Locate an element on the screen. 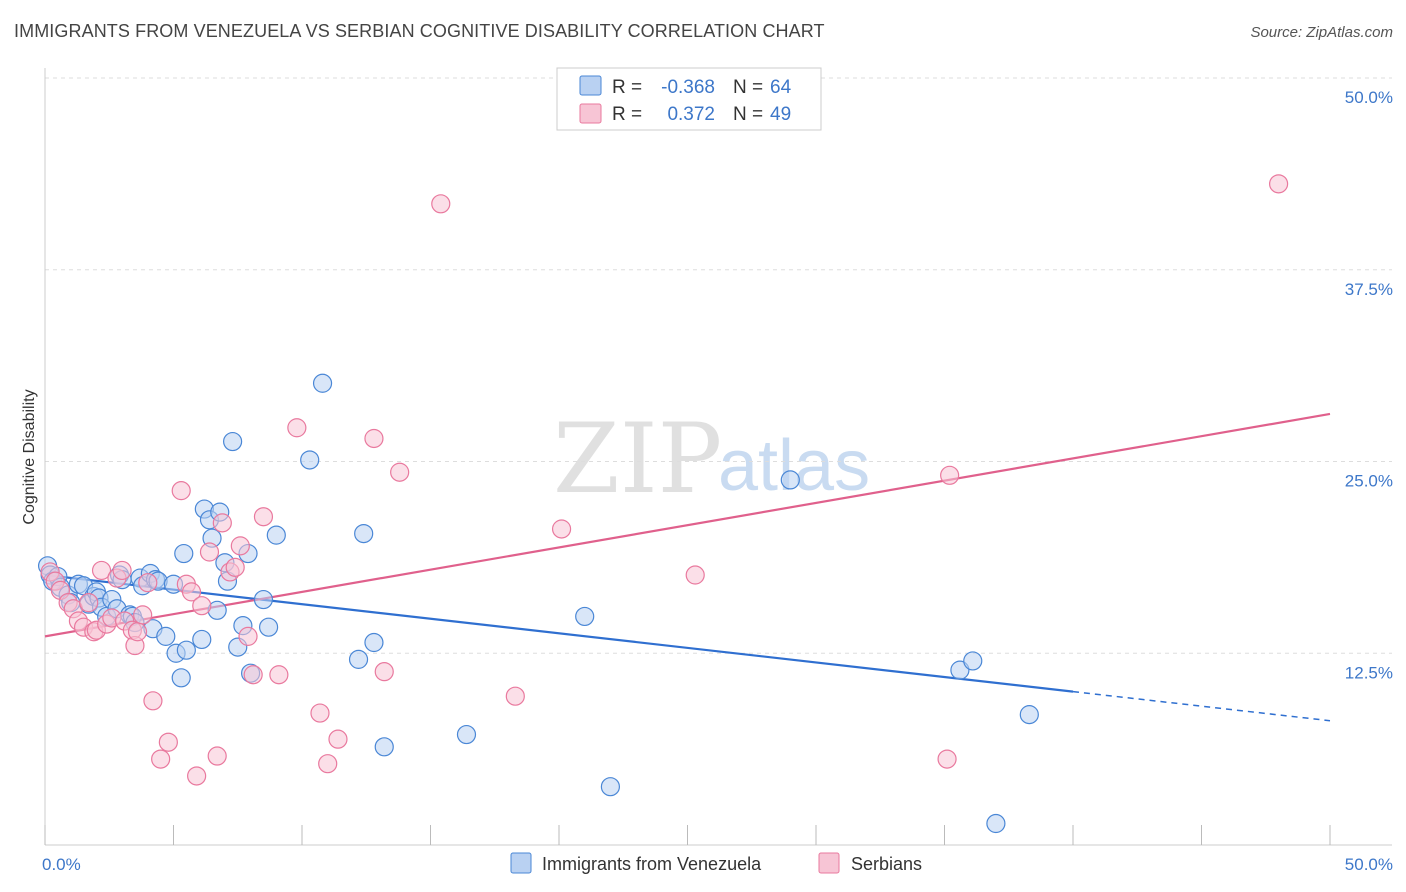 The height and width of the screenshot is (892, 1406). series-legend: Immigrants from Venezuela Serbians is located at coordinates (716, 863).